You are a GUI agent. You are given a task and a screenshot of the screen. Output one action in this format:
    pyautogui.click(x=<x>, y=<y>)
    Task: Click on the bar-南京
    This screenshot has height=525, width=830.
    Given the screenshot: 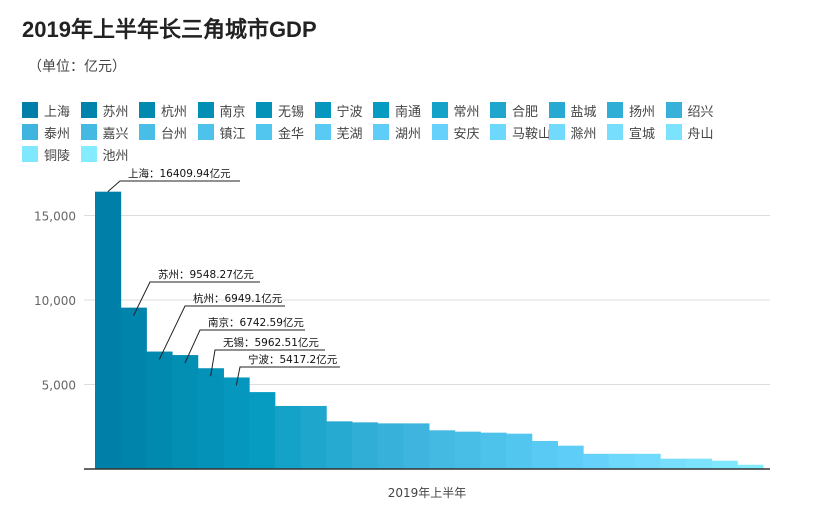 What is the action you would take?
    pyautogui.click(x=185, y=412)
    